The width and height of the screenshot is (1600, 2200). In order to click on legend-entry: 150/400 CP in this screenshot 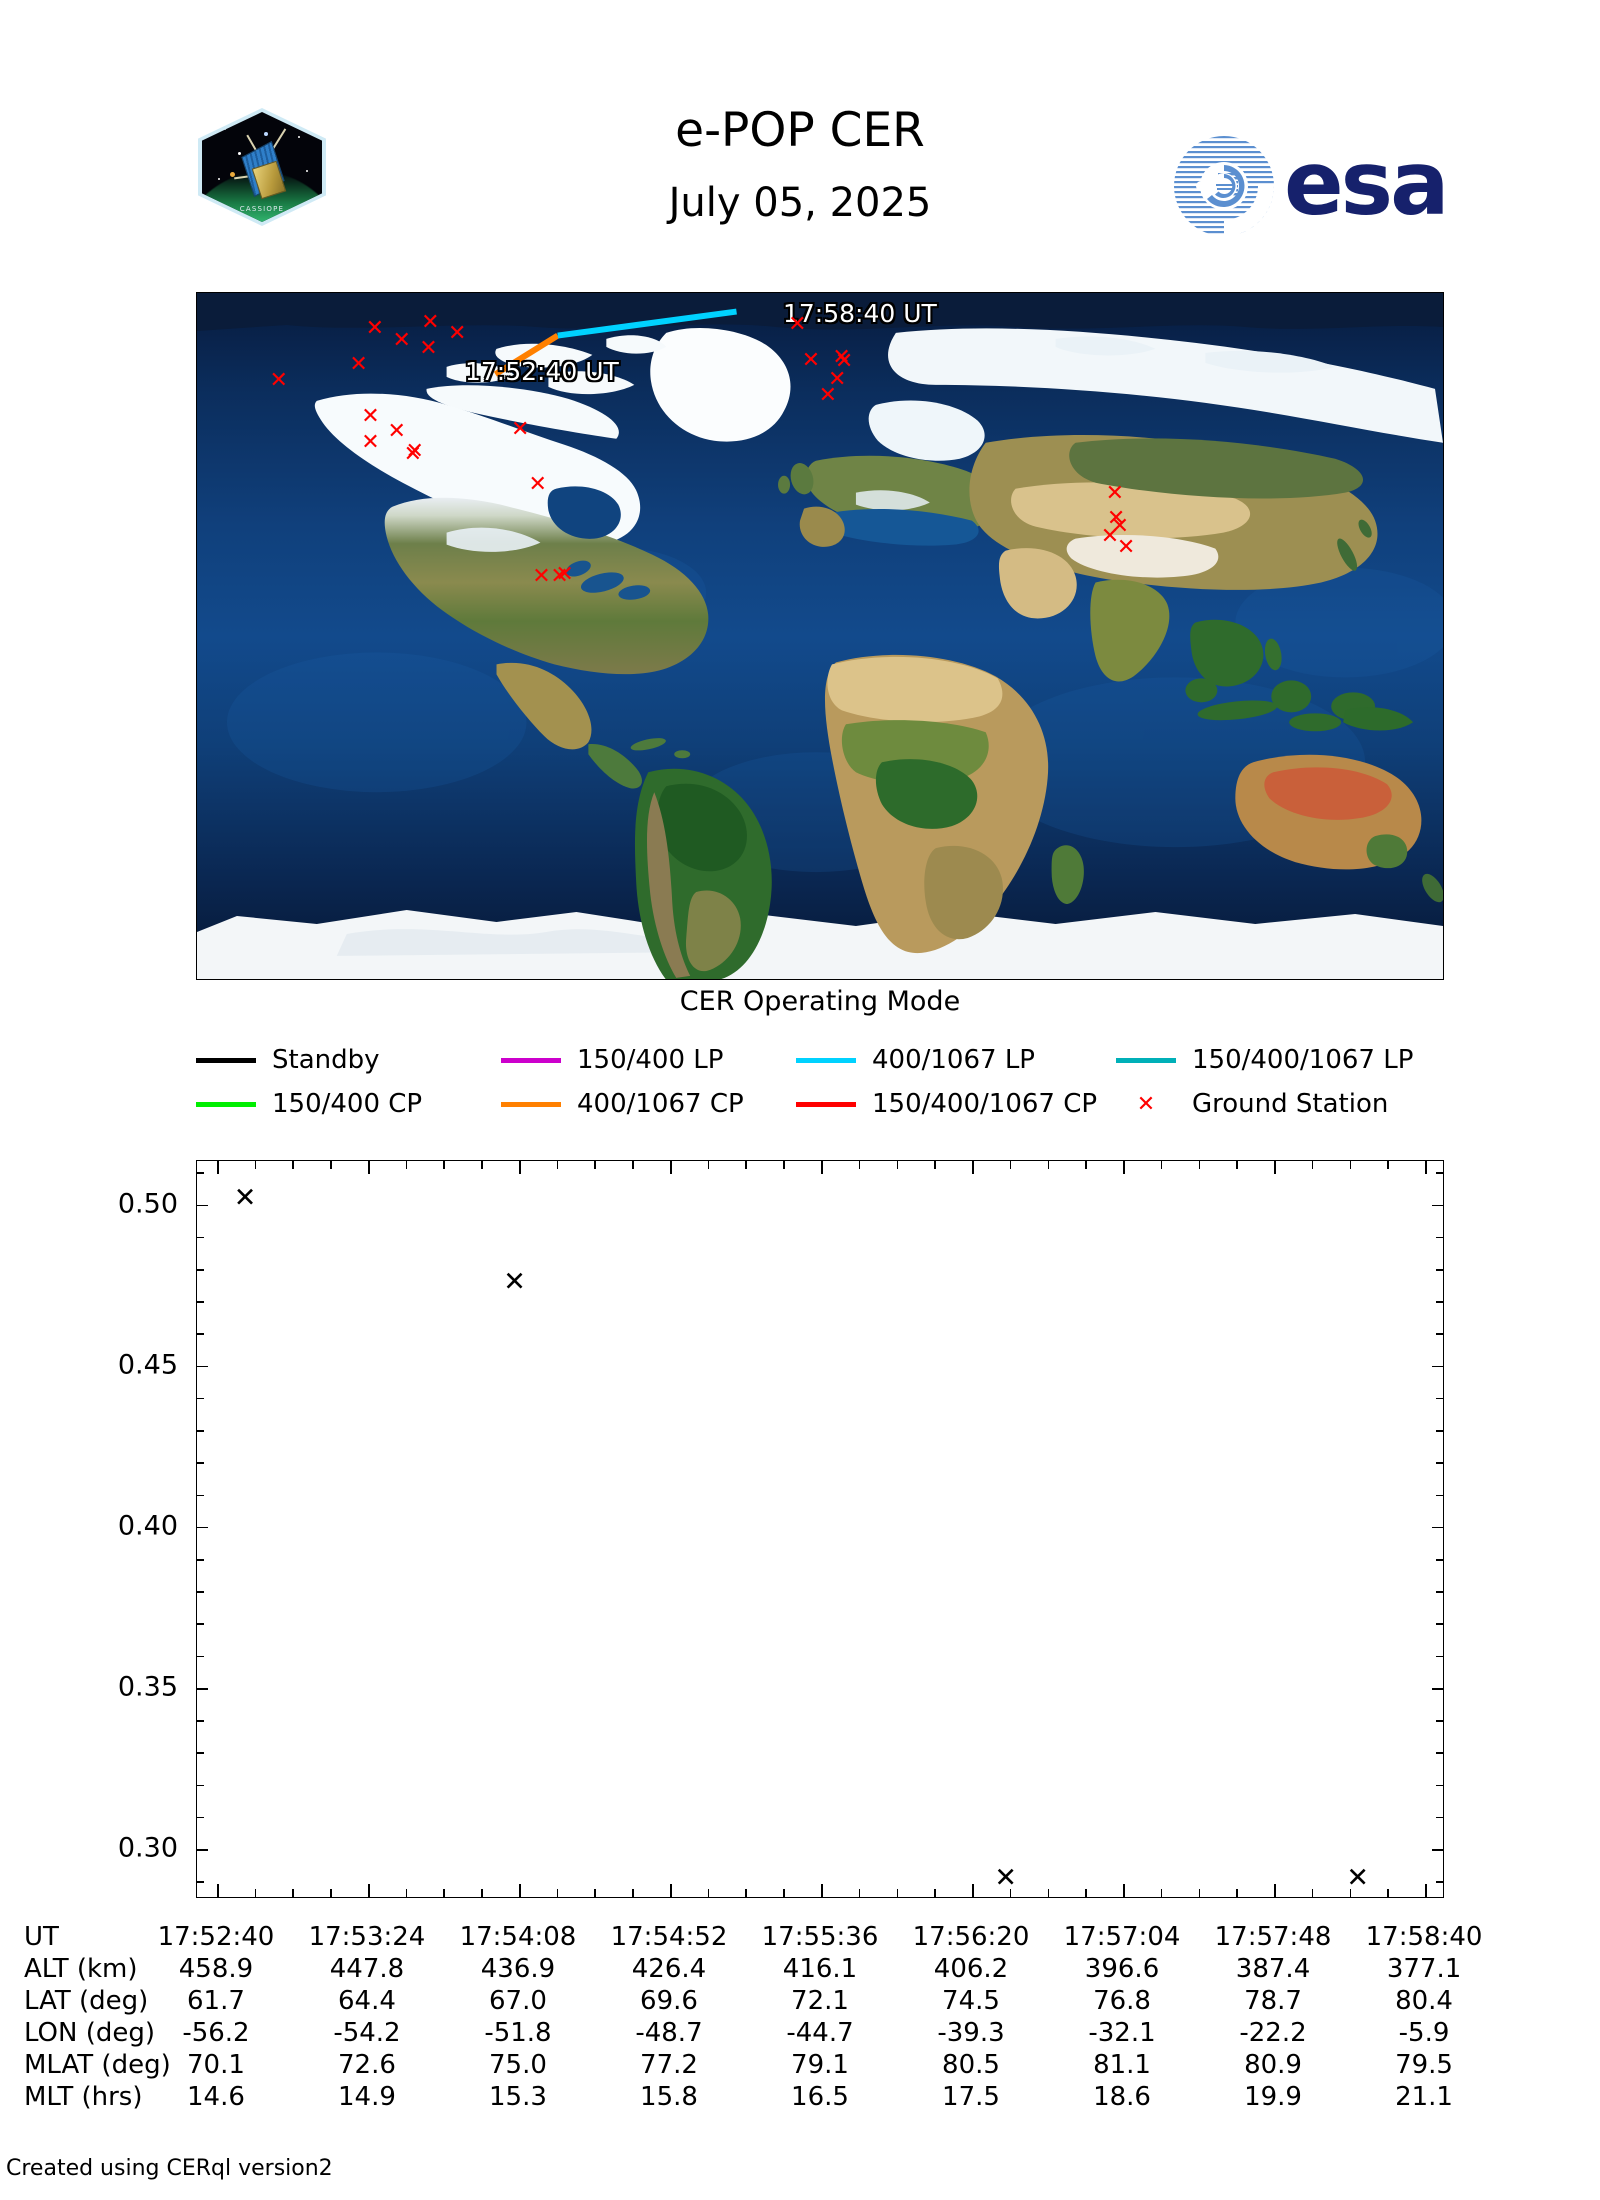, I will do `click(309, 1104)`.